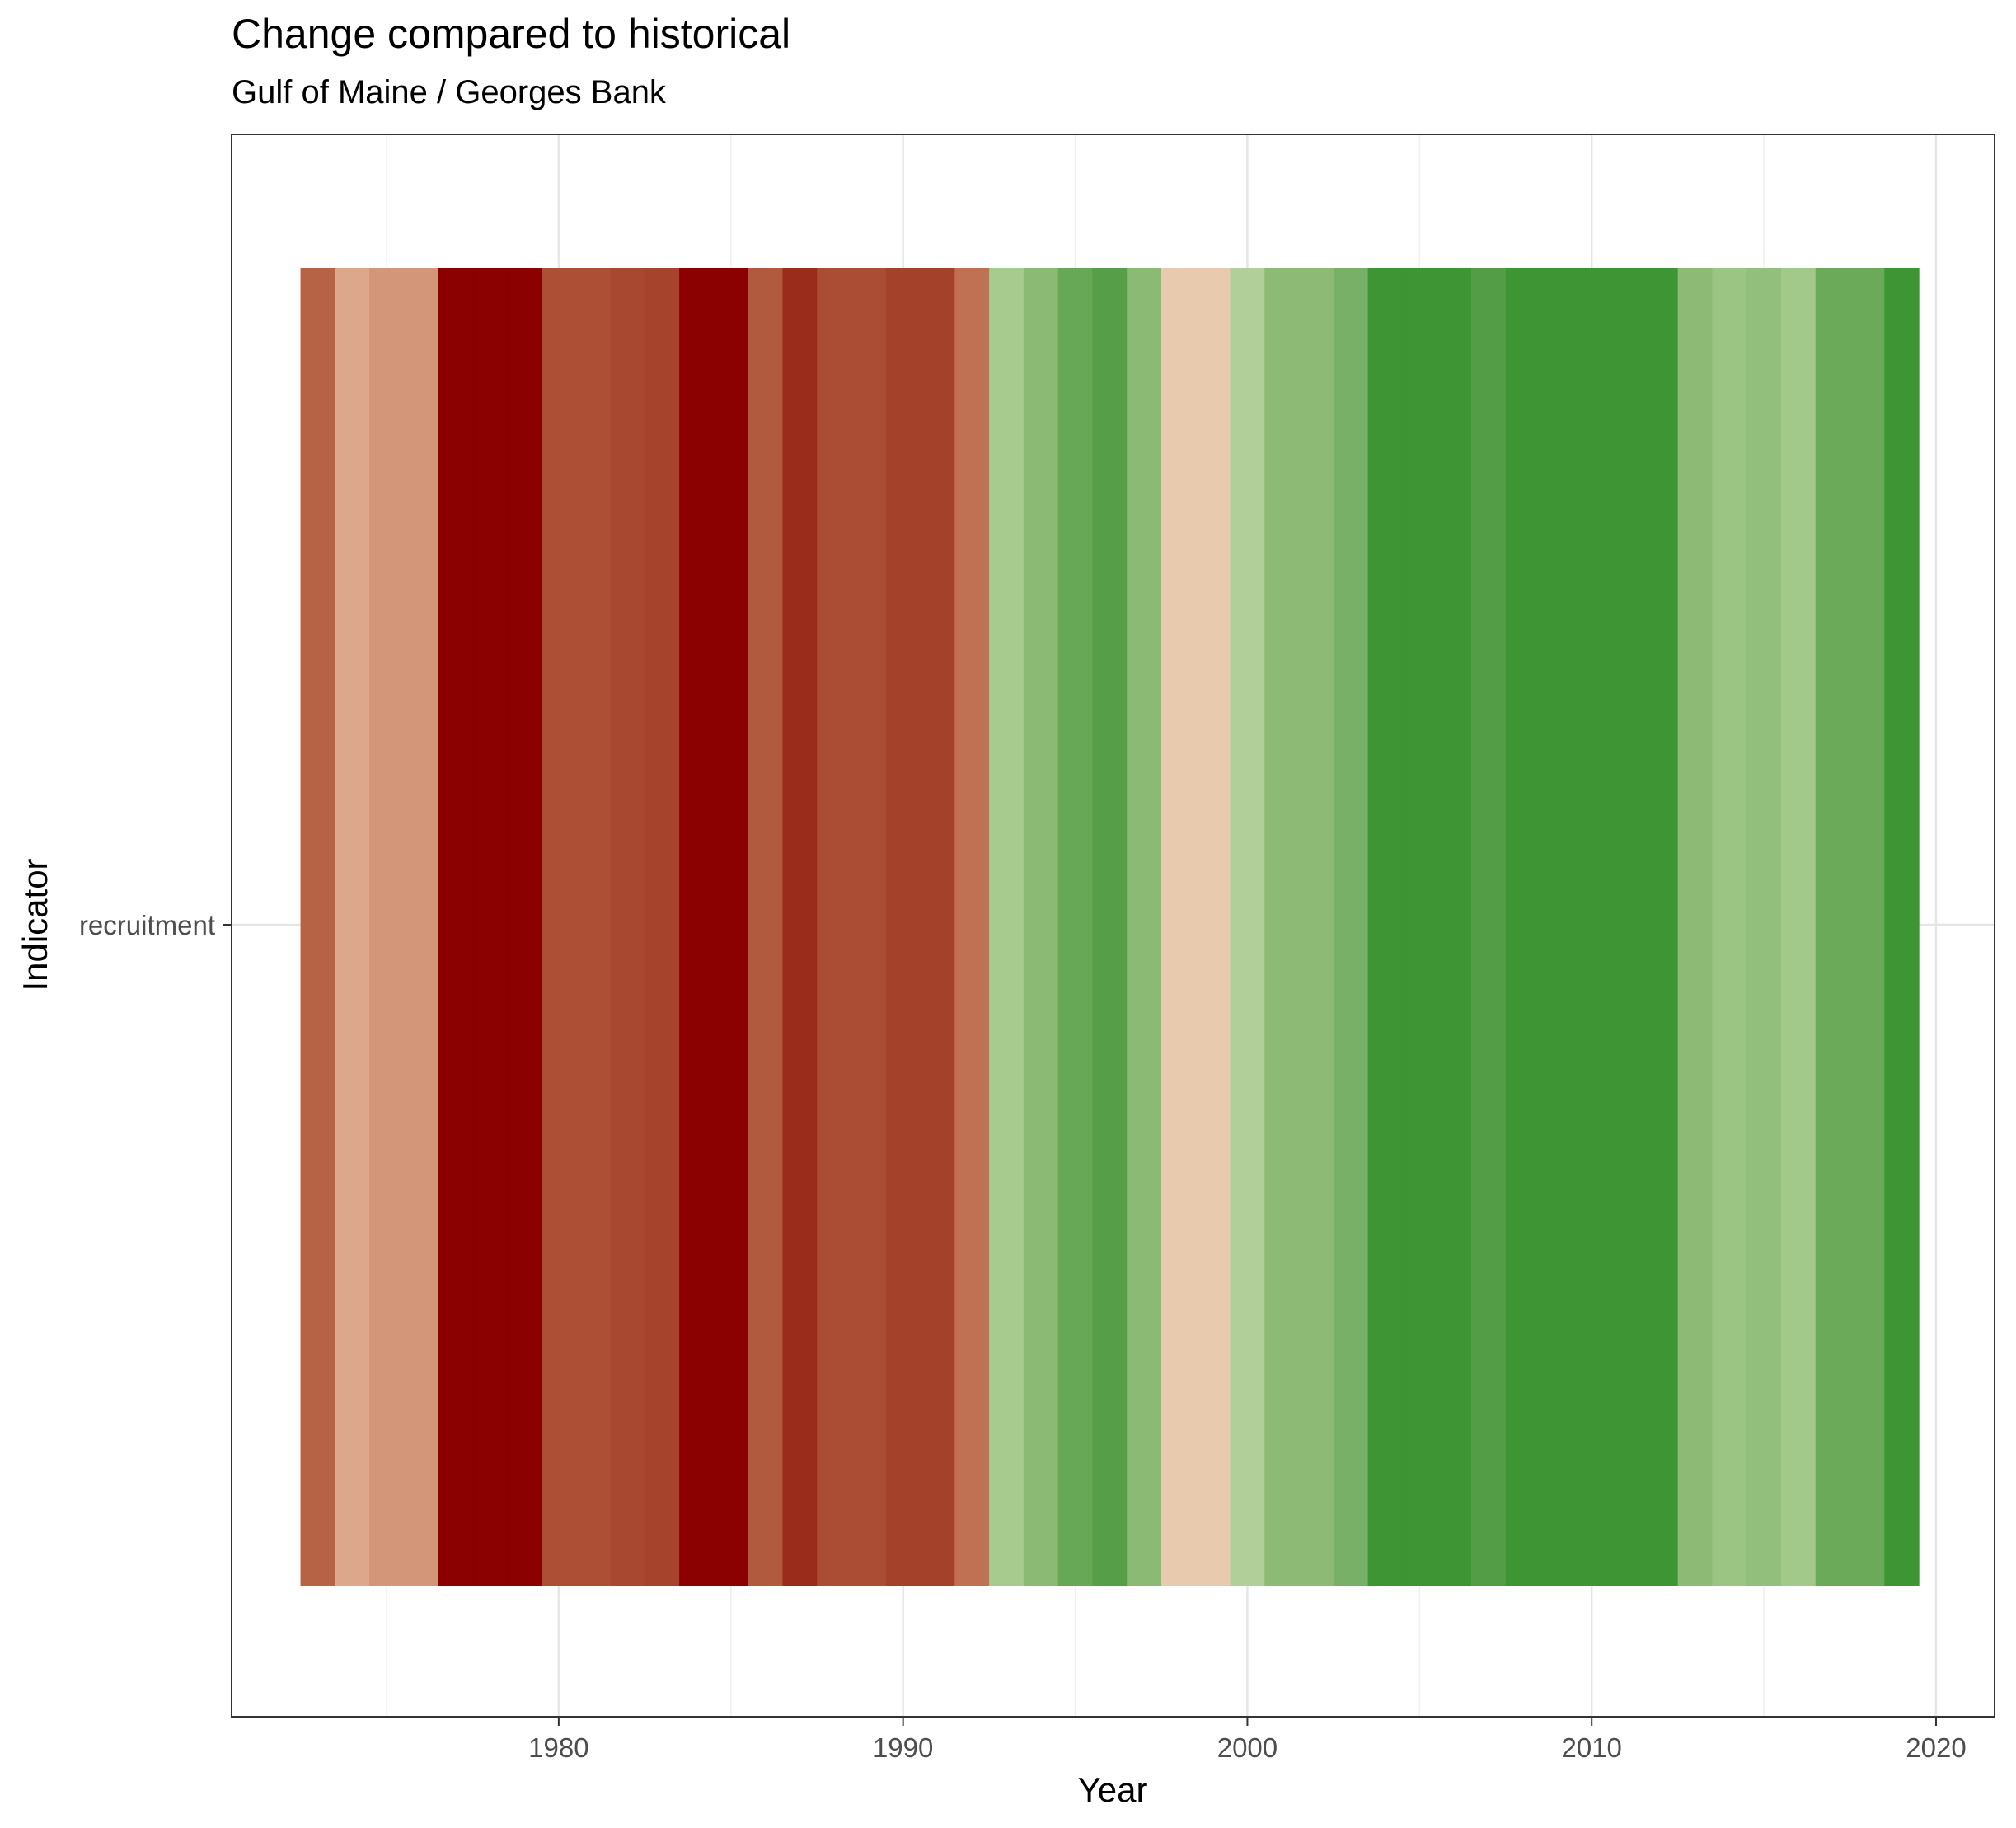  Describe the element at coordinates (558, 1748) in the screenshot. I see `x-tick-label: 1980` at that location.